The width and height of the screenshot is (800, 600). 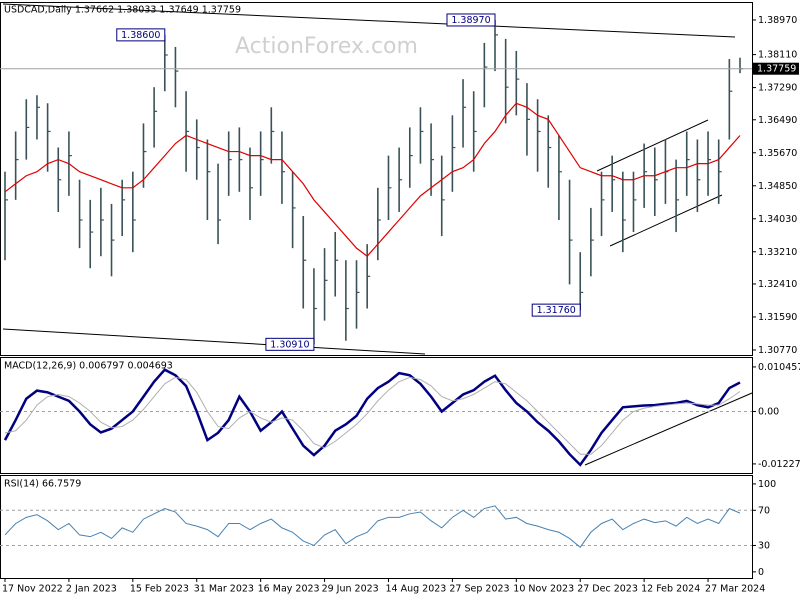 What do you see at coordinates (777, 55) in the screenshot?
I see `y-tick-label: 1.38110` at bounding box center [777, 55].